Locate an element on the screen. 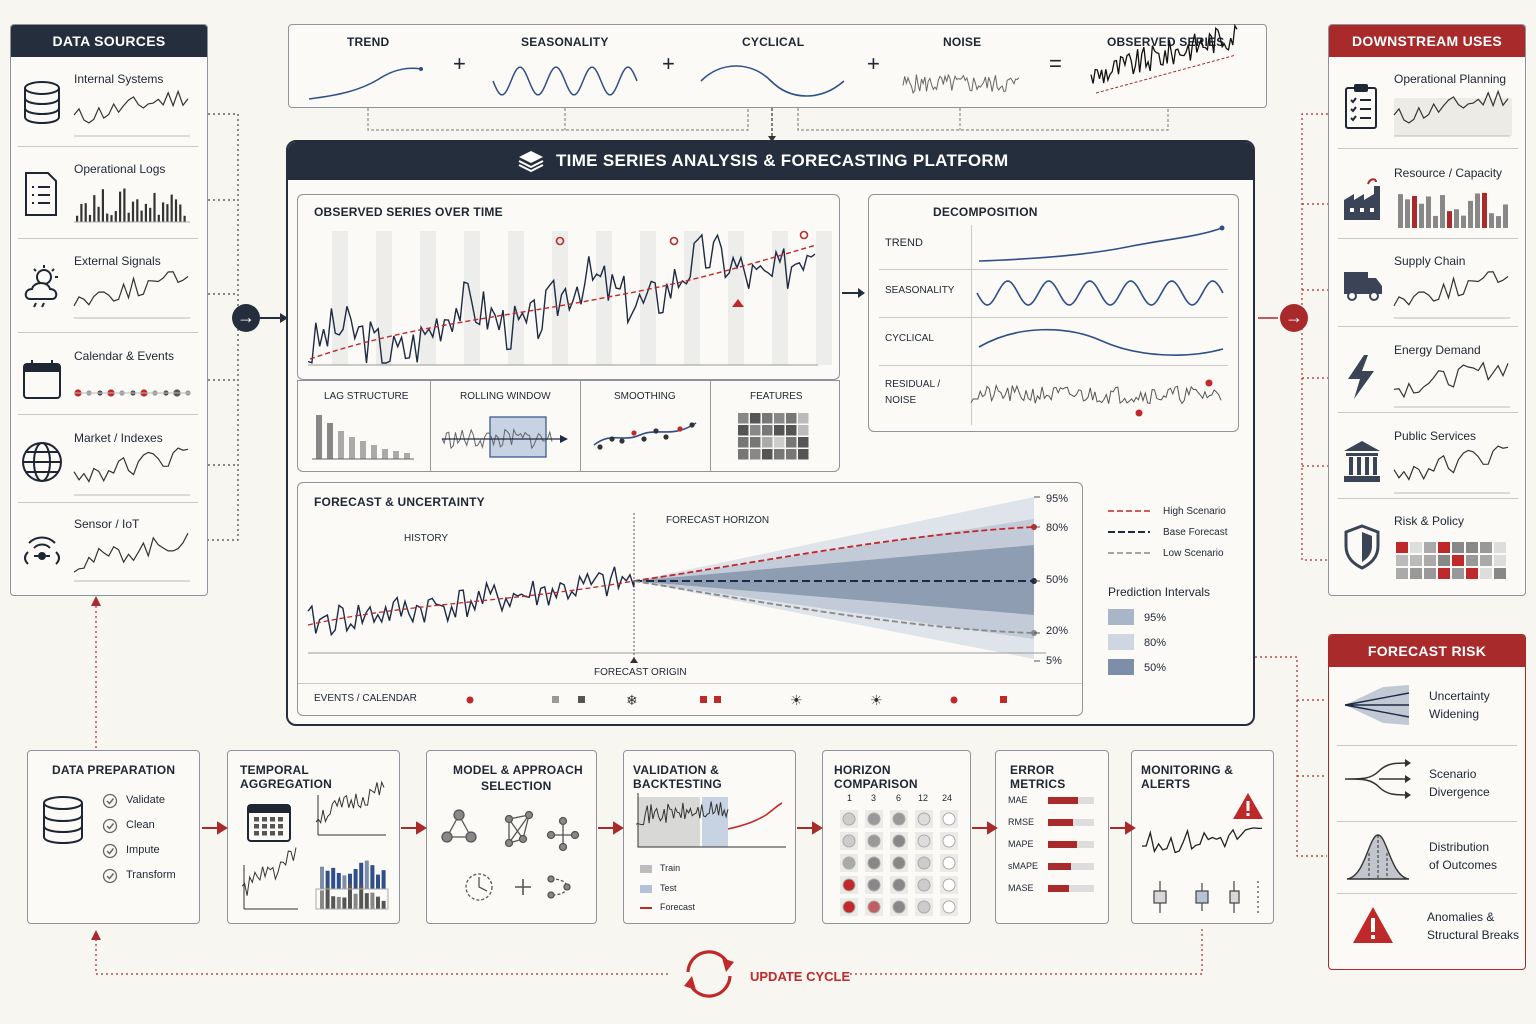  item-label: Internal Systems is located at coordinates (119, 79).